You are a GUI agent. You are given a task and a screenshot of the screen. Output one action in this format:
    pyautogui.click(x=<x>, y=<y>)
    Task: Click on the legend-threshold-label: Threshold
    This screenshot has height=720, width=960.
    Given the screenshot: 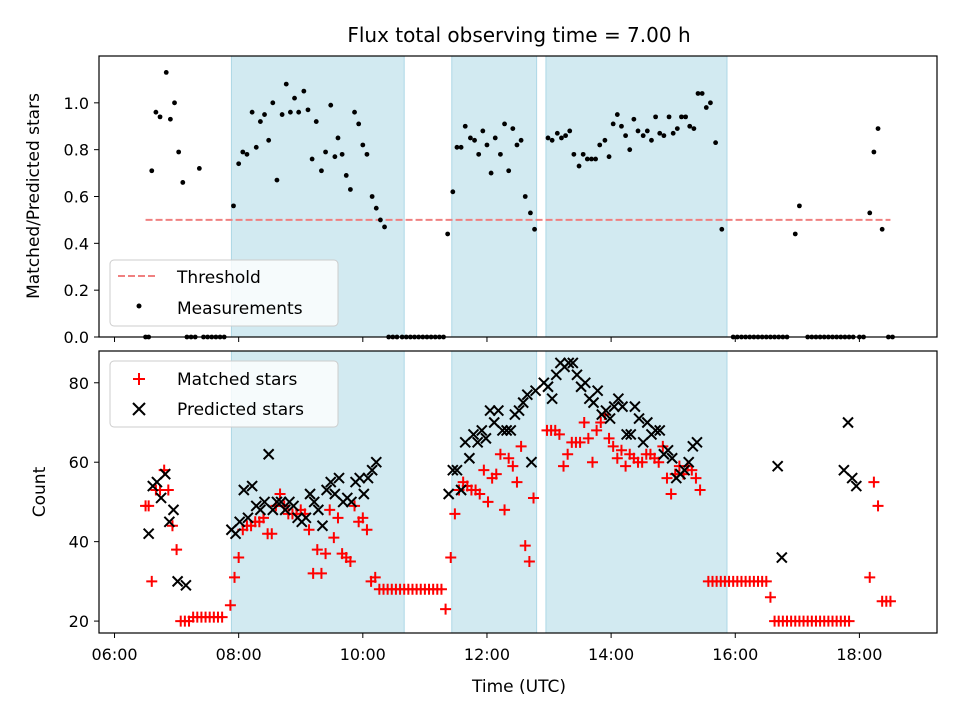 What is the action you would take?
    pyautogui.click(x=218, y=278)
    